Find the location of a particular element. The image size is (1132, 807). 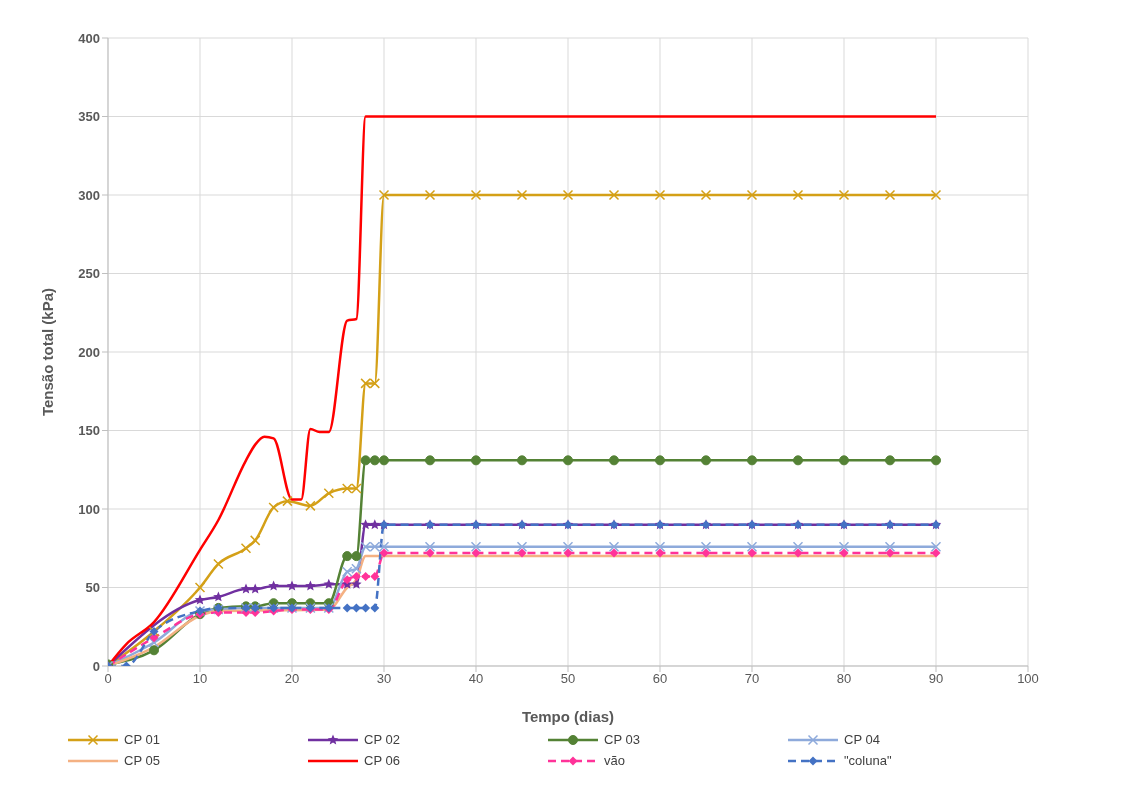

legend-label: CP 04 is located at coordinates (862, 739).